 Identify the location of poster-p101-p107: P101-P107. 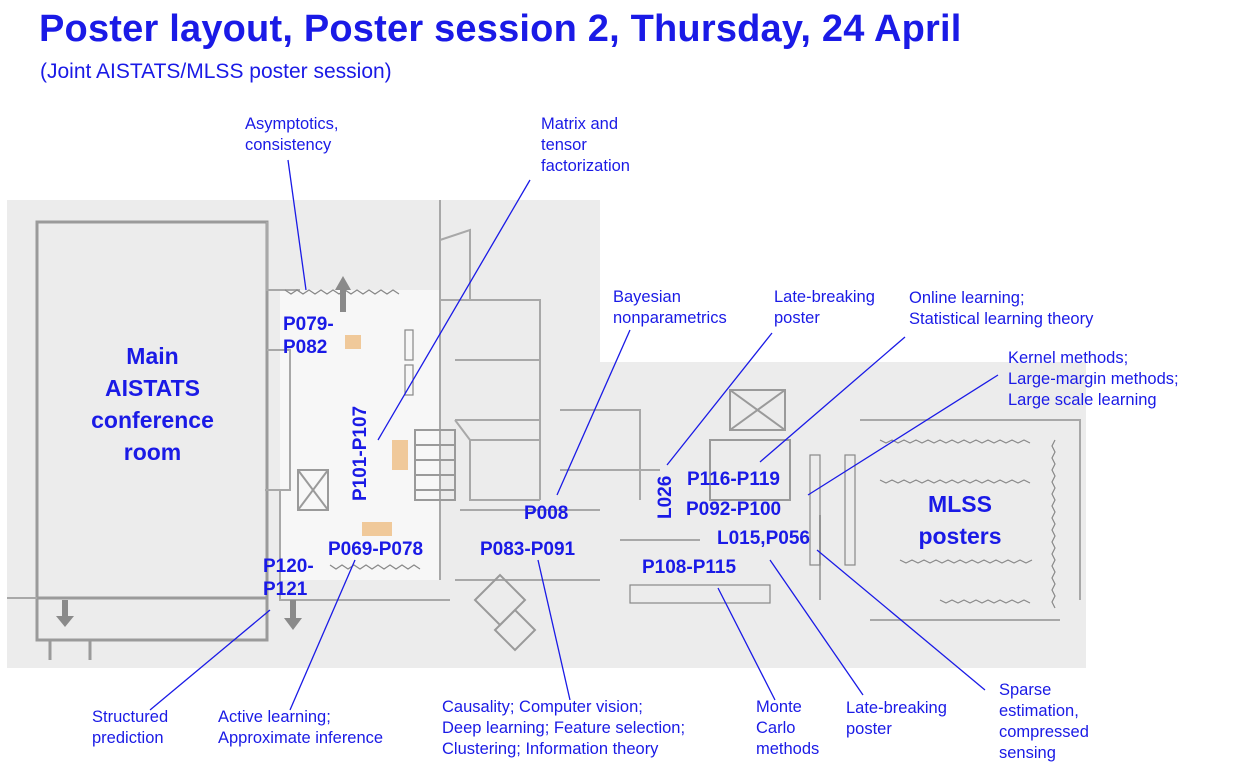
(360, 453).